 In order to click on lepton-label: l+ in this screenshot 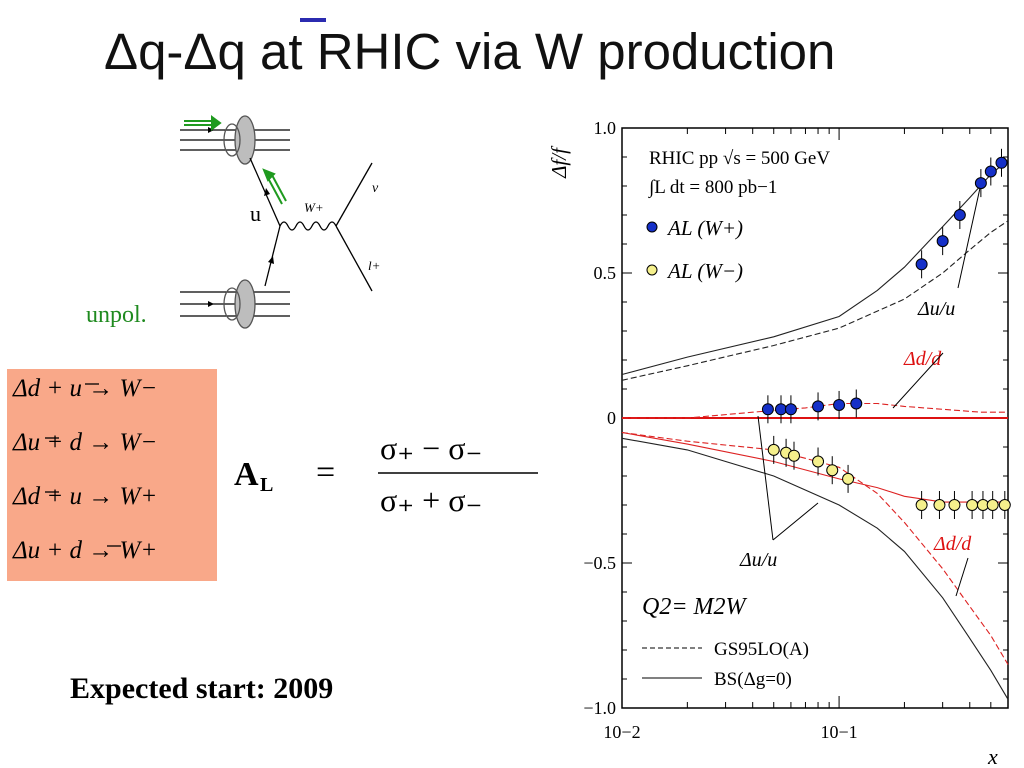, I will do `click(374, 265)`.